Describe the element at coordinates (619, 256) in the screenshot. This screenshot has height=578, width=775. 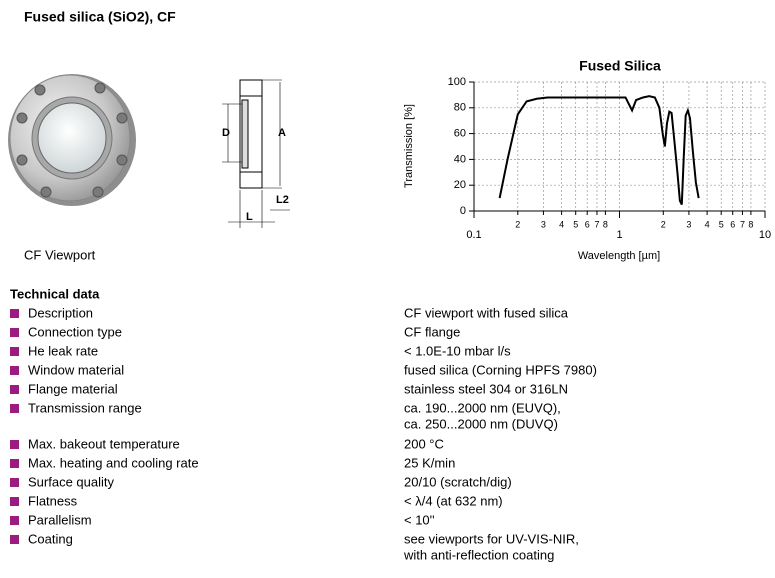
I see `x-axis-label: Wavelength [µm]` at that location.